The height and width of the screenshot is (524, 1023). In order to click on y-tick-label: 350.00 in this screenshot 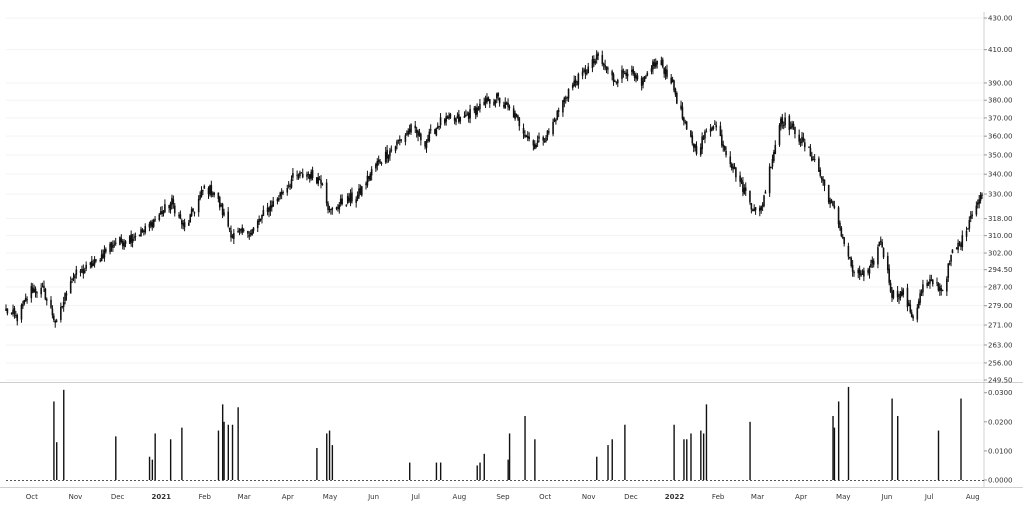, I will do `click(1000, 155)`.